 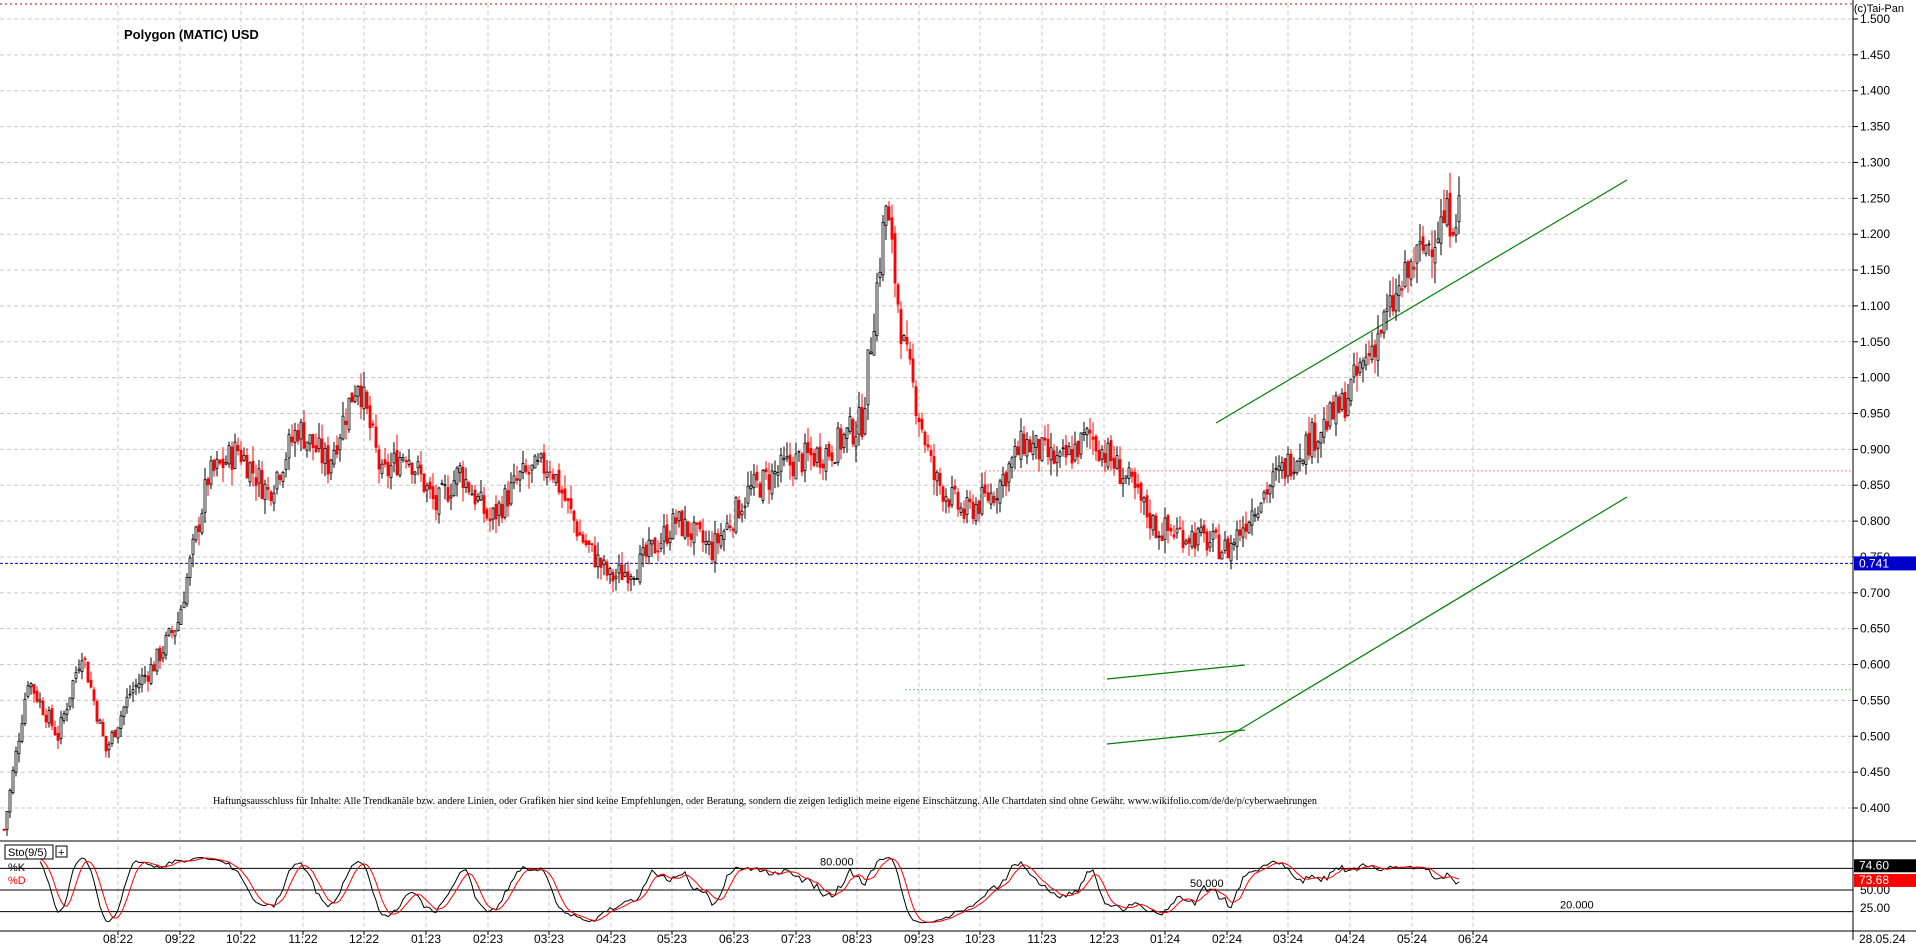 I want to click on time-tick-label: 11:22, so click(x=302, y=939).